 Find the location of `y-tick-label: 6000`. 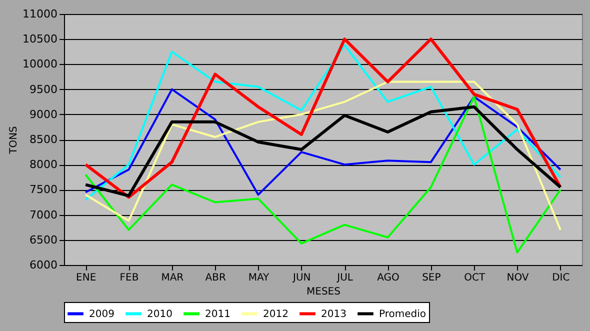

y-tick-label: 6000 is located at coordinates (44, 265).